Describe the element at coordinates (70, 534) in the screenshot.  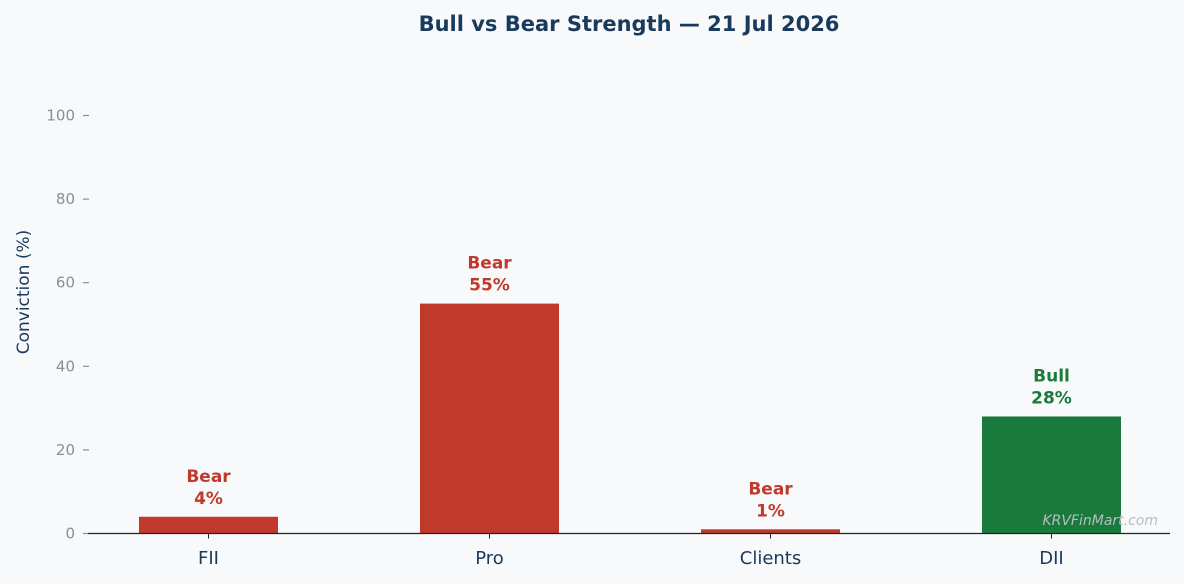
I see `y-tick-label: 0` at that location.